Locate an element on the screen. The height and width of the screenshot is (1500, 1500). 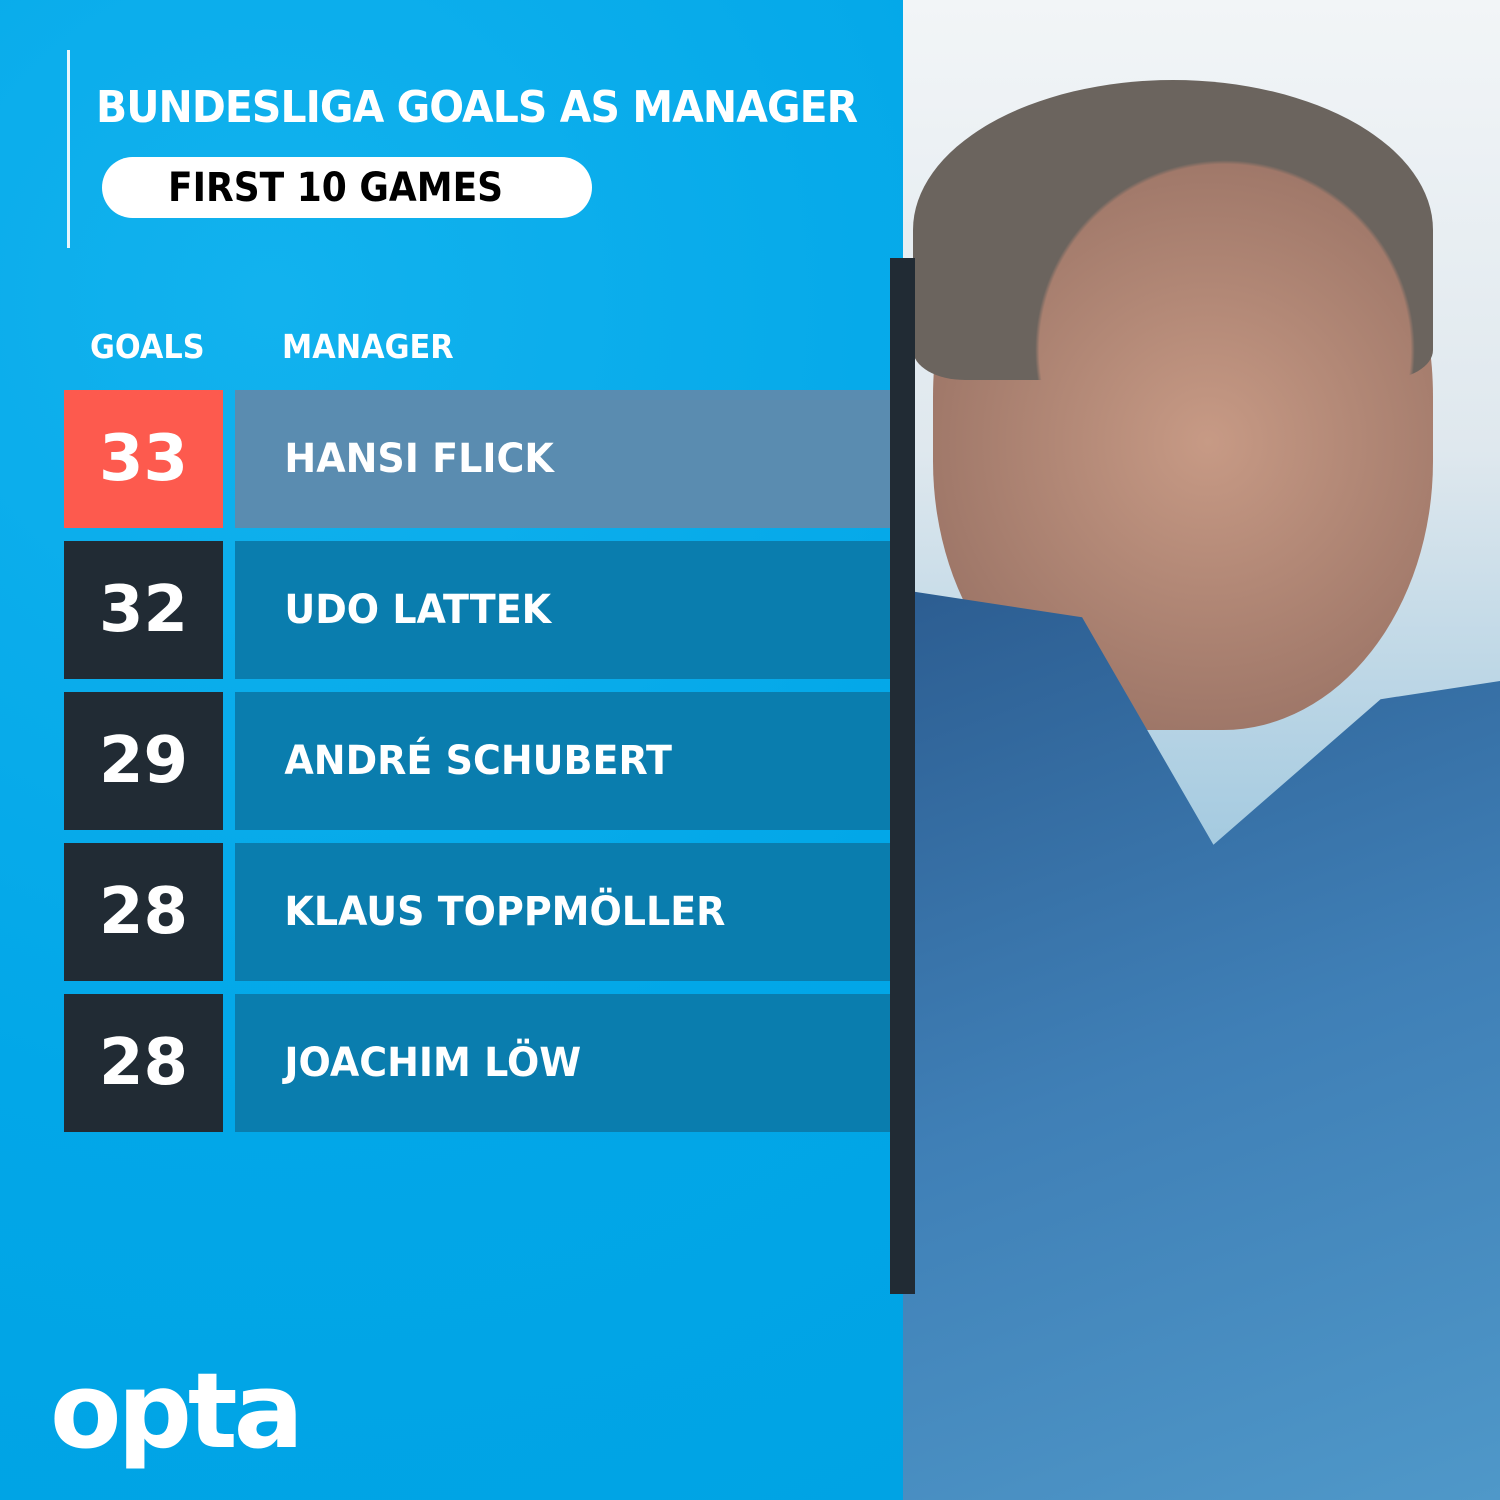
manager-cell: UDO LATTEK is located at coordinates (562, 610).